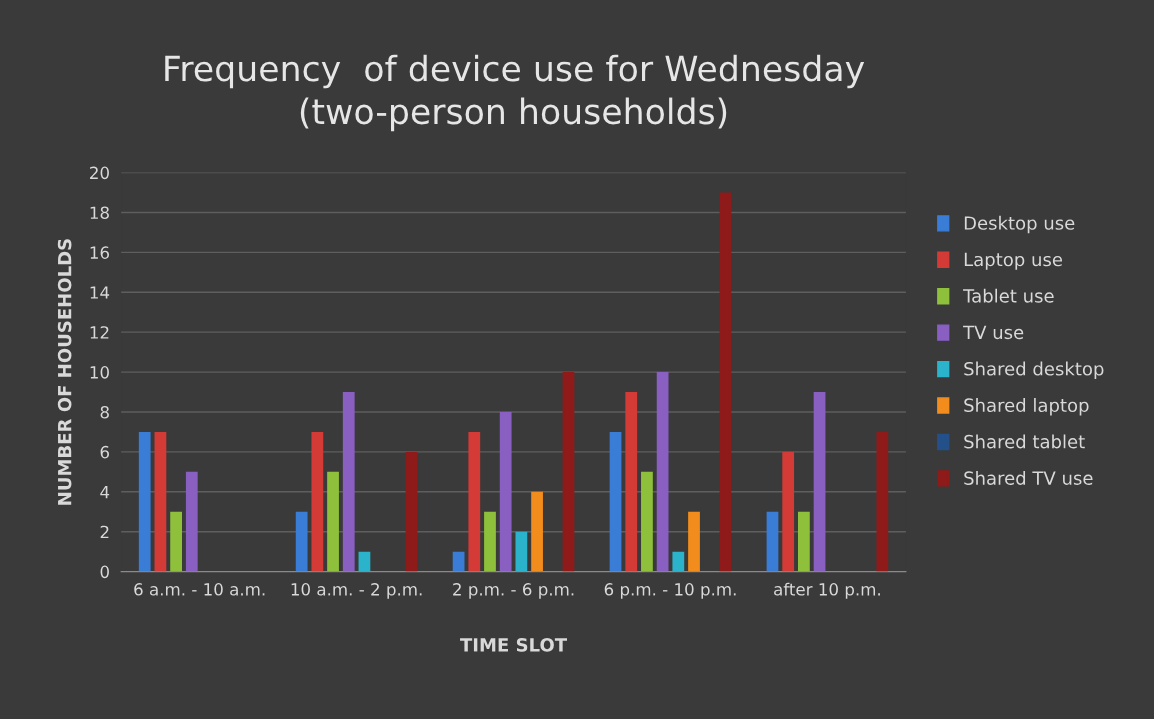 The image size is (1154, 719). Describe the element at coordinates (104, 572) in the screenshot. I see `y-tick-label: 0` at that location.